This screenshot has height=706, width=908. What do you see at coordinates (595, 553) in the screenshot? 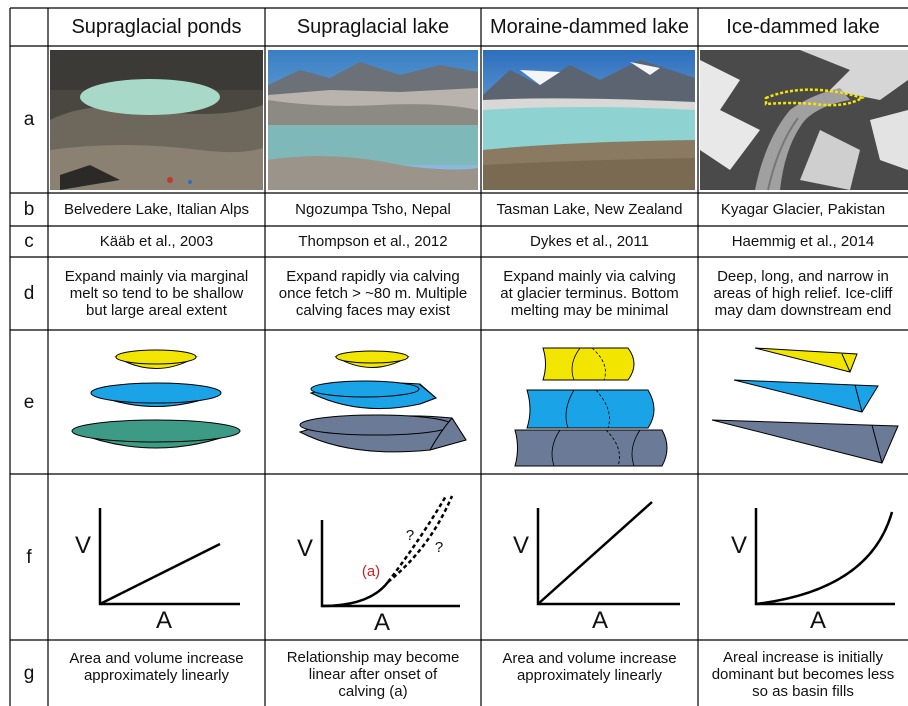
I see `moraine-va-linear-curve` at bounding box center [595, 553].